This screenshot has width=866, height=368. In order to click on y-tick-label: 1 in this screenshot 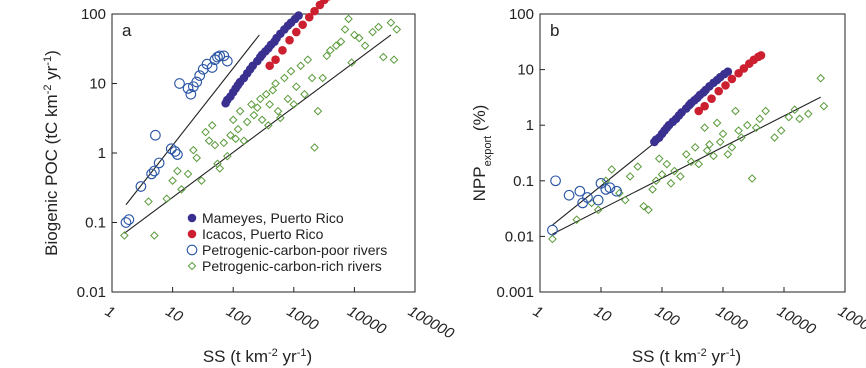, I will do `click(102, 153)`.